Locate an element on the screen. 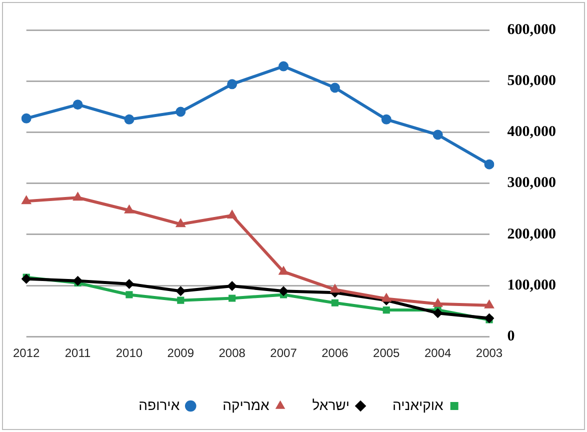 This screenshot has width=587, height=432. legend-label: אמריקה is located at coordinates (246, 404).